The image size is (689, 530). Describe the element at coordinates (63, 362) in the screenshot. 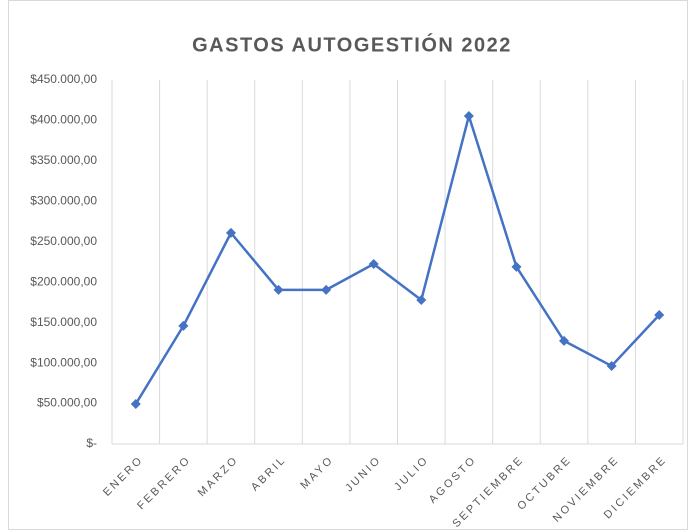

I see `y-tick-label: $100.000,00` at that location.